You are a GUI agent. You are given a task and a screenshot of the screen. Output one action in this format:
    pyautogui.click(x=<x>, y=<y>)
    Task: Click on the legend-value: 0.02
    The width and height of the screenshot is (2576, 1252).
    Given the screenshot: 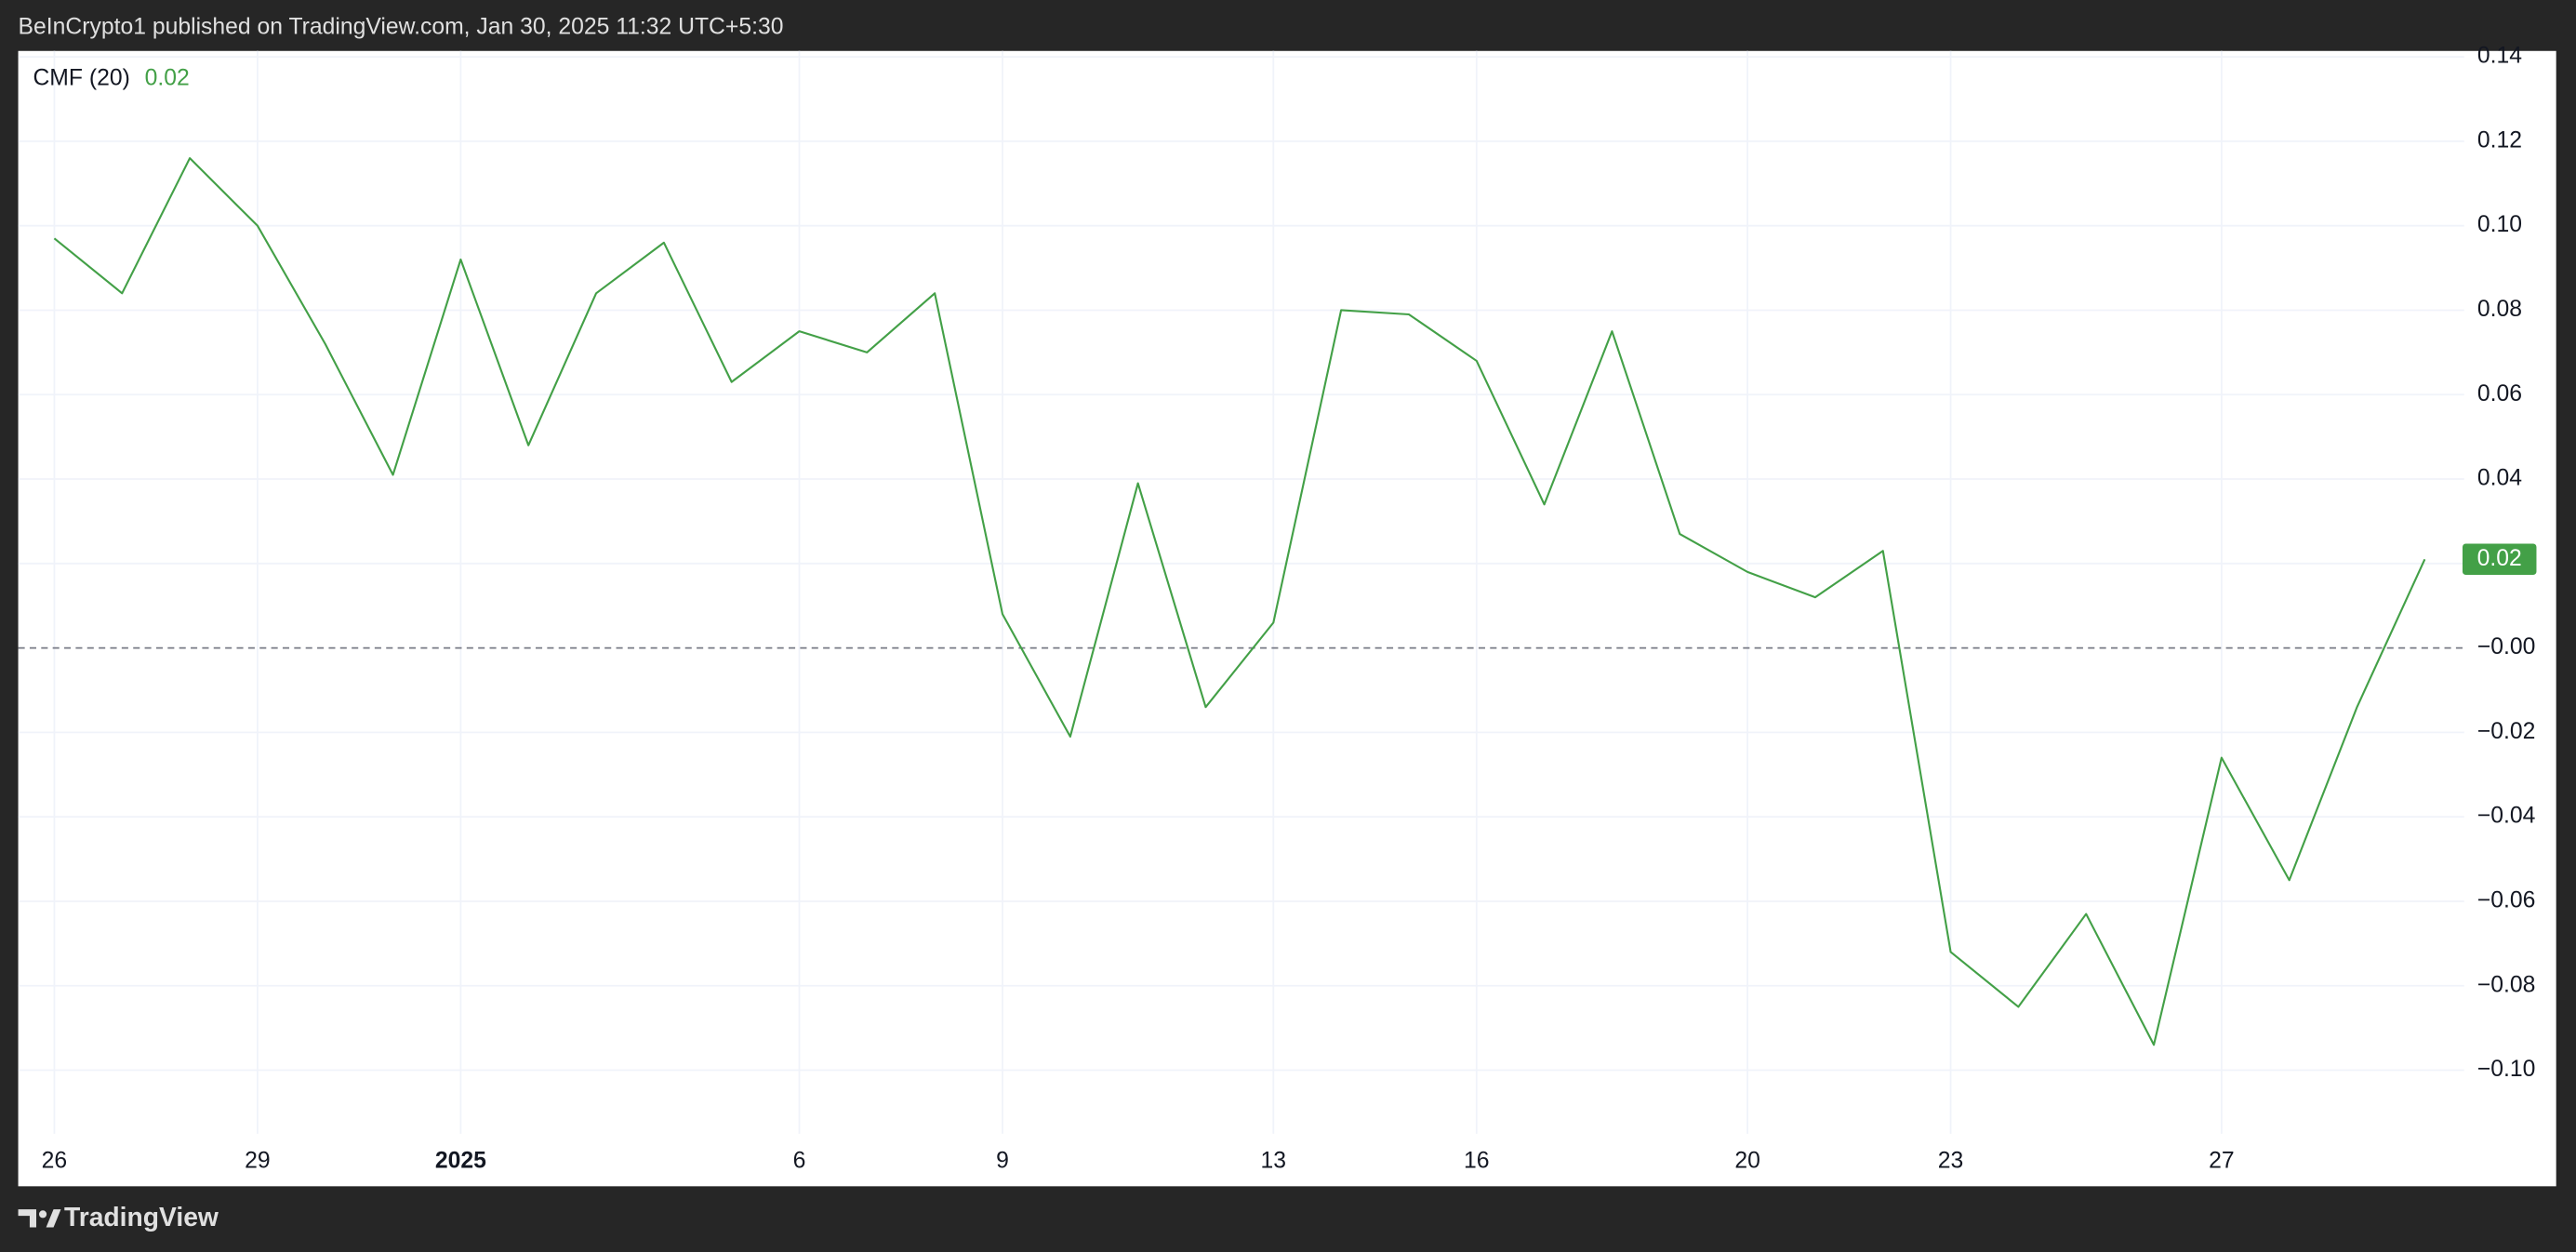 What is the action you would take?
    pyautogui.click(x=167, y=77)
    